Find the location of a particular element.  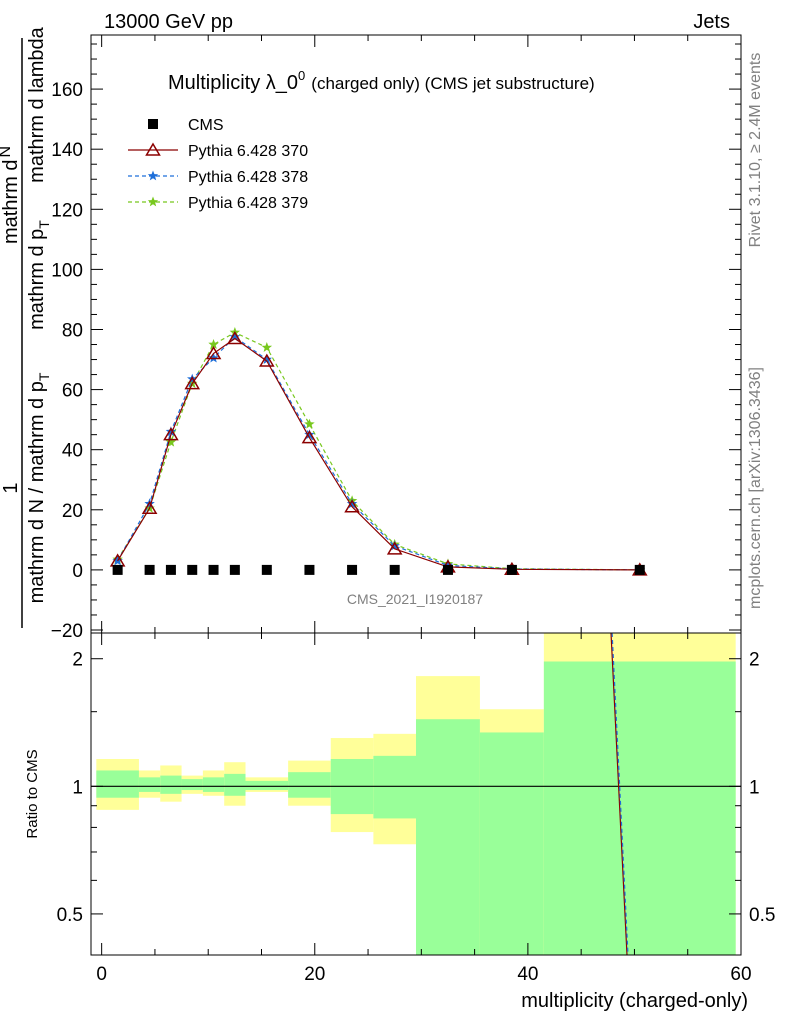

ratio-ylabel: Ratio to CMS is located at coordinates (32, 793).